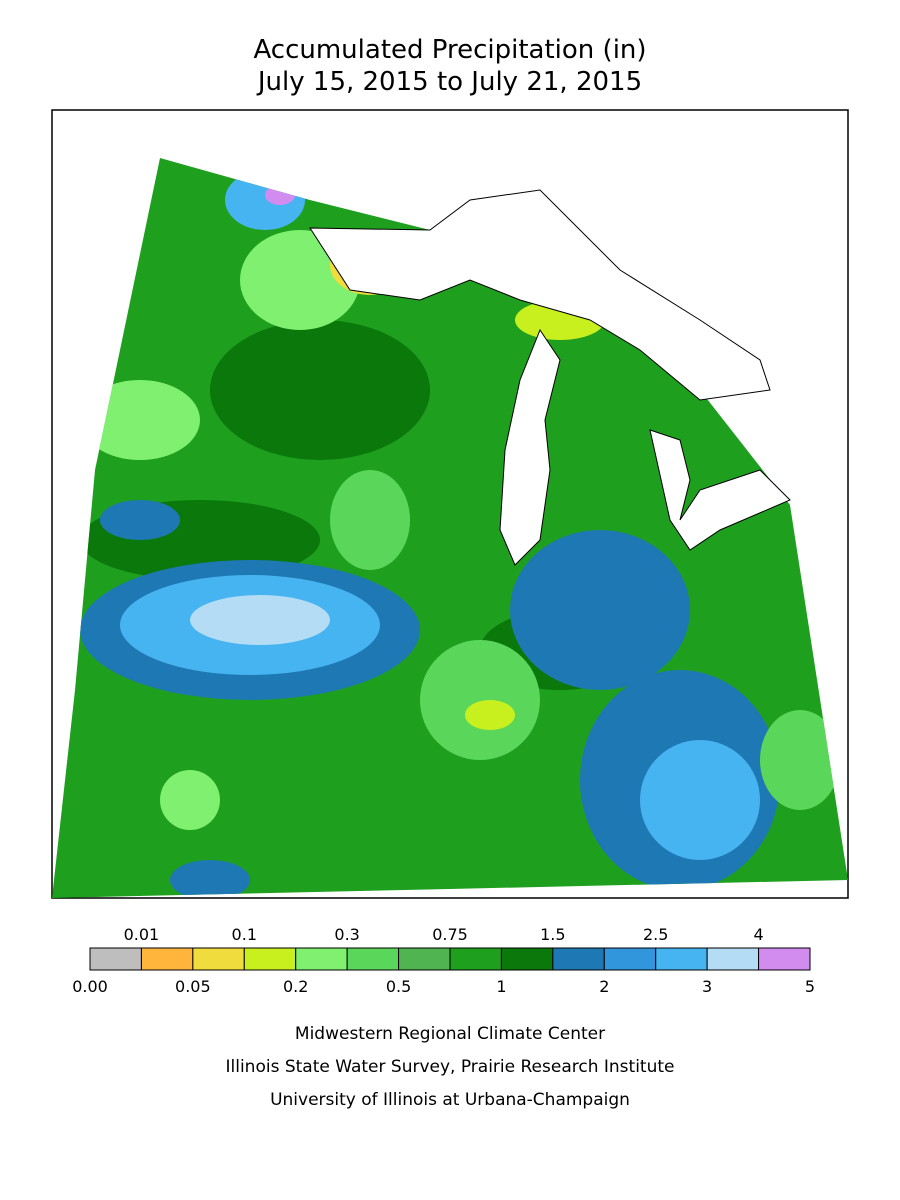 The image size is (900, 1200). Describe the element at coordinates (810, 986) in the screenshot. I see `legend-label: 5` at that location.